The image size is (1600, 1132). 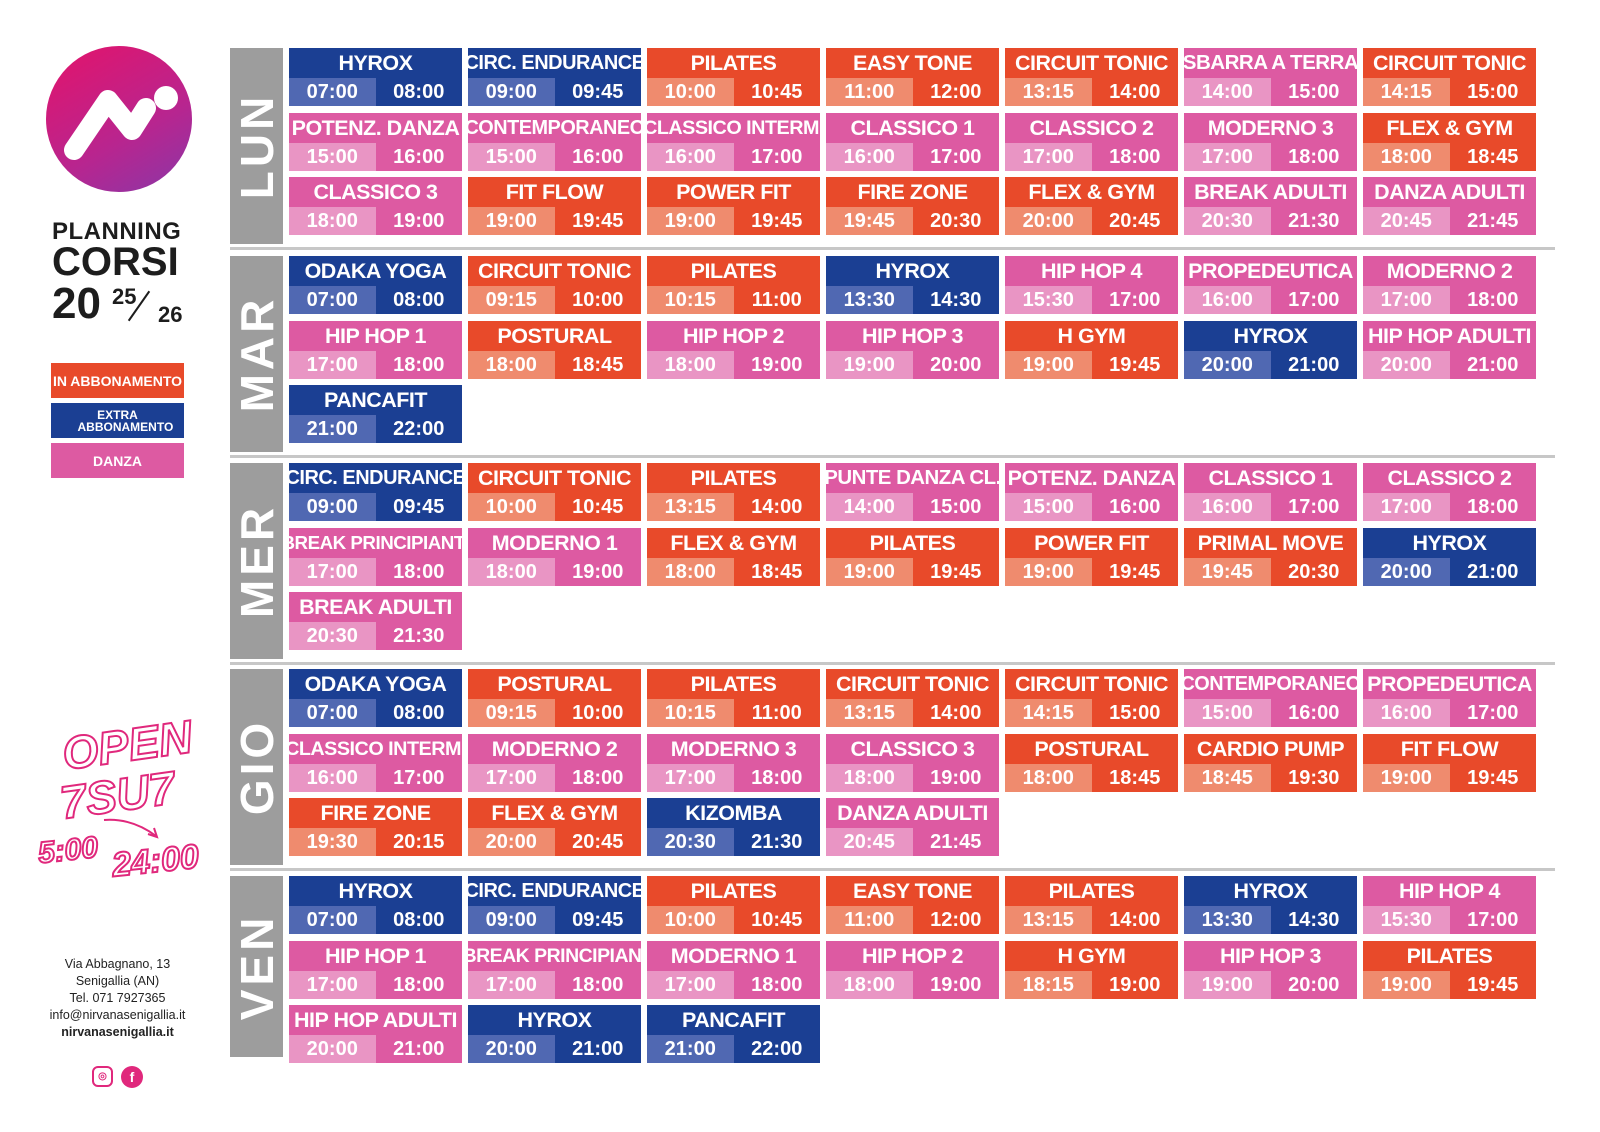 What do you see at coordinates (102, 1076) in the screenshot?
I see `instagram-icon: ◎` at bounding box center [102, 1076].